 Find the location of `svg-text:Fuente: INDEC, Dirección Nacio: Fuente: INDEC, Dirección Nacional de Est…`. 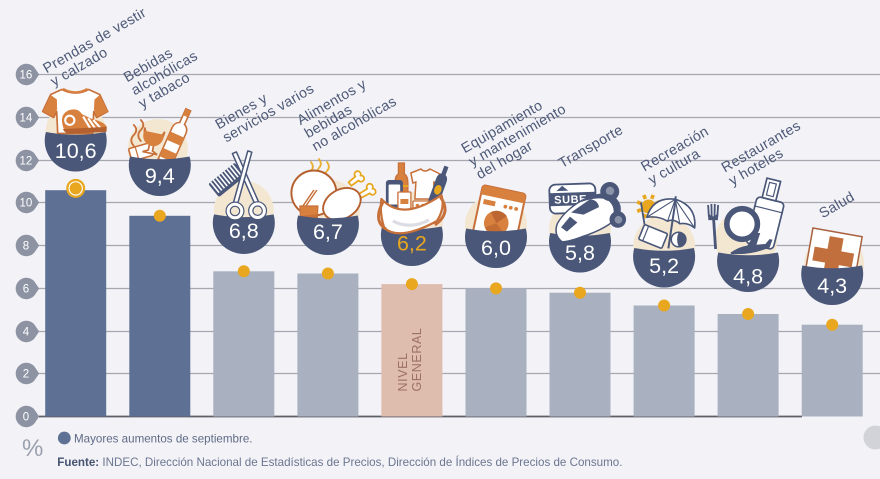

svg-text:Fuente: INDEC, Dirección Nacio: Fuente: INDEC, Dirección Nacional de Est… is located at coordinates (339, 462).